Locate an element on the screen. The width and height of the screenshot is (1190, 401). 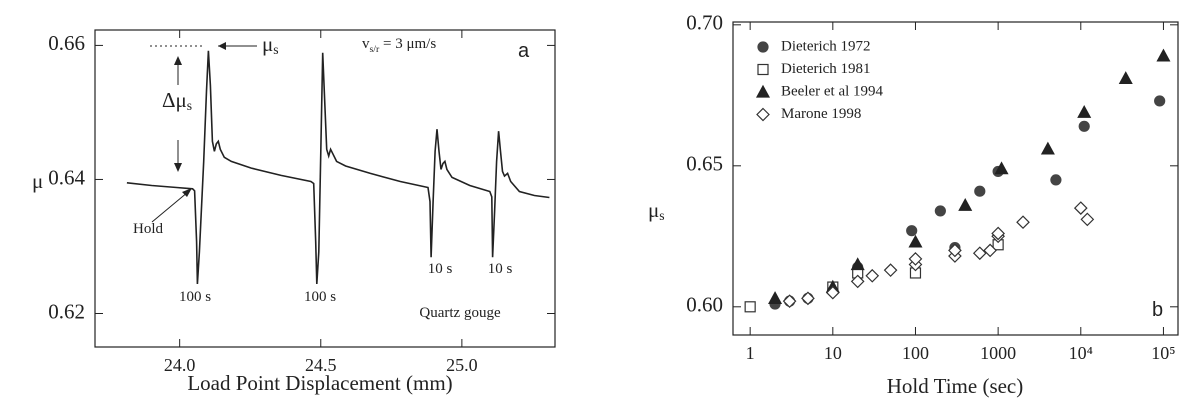
annotation: a is located at coordinates (524, 51).